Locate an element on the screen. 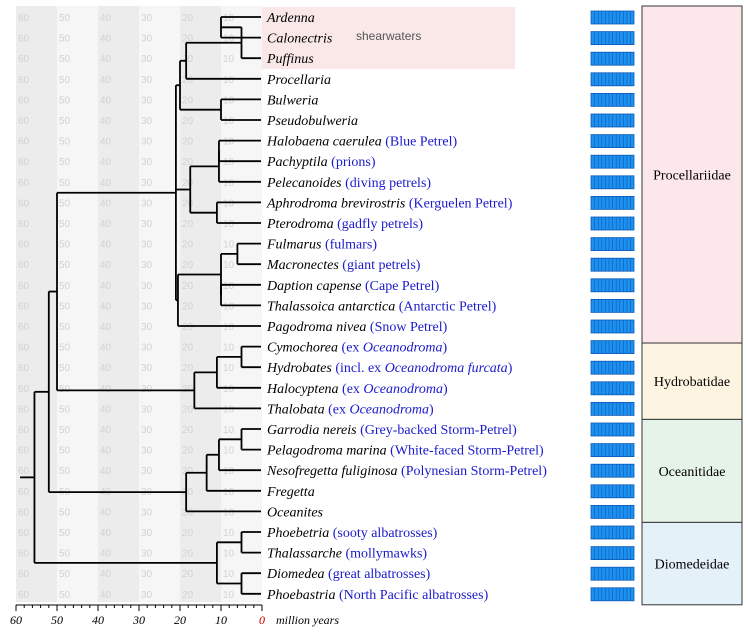 This screenshot has height=635, width=748. common-name: (fulmars) is located at coordinates (349, 245).